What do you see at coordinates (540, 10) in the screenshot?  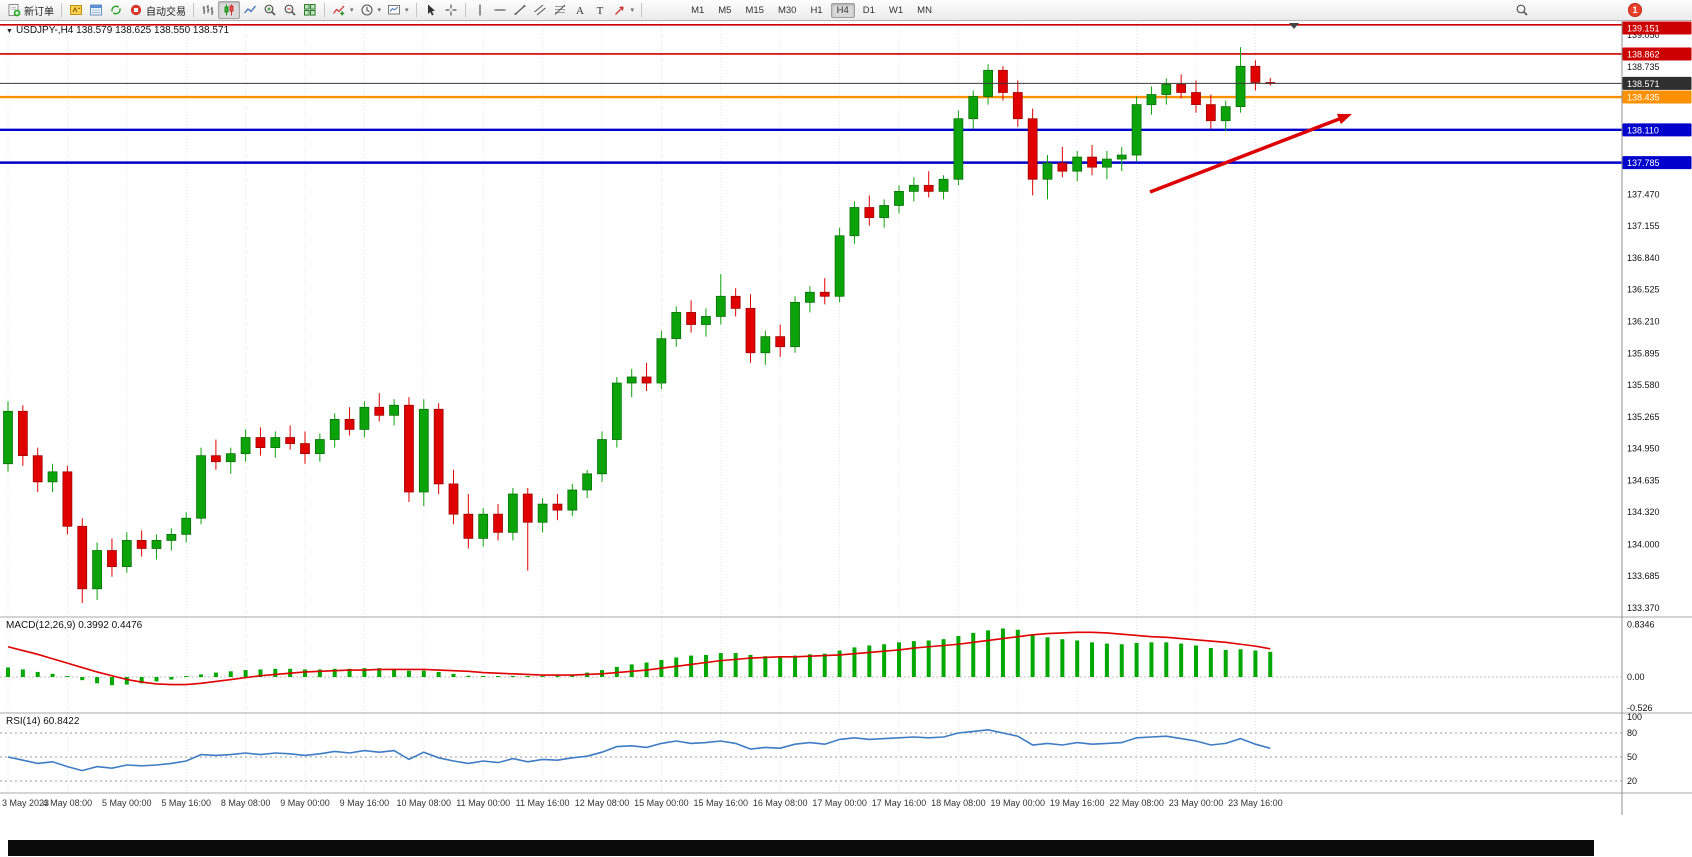 I see `channel-tool` at bounding box center [540, 10].